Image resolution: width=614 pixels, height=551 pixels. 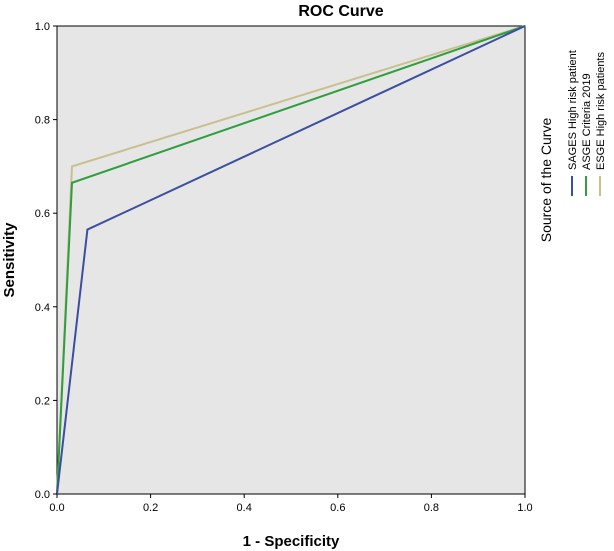 I want to click on x-tick-label: 0.2, so click(x=150, y=508).